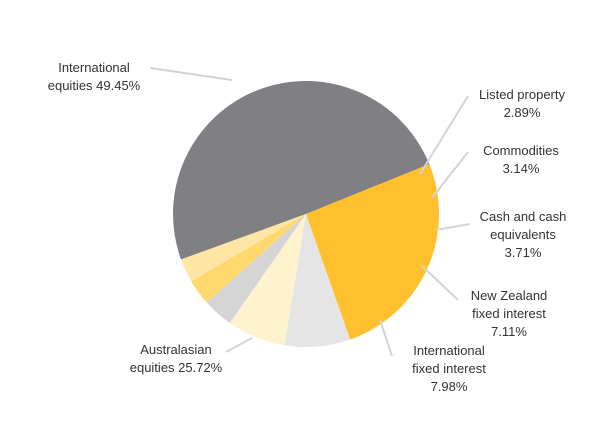  What do you see at coordinates (523, 216) in the screenshot?
I see `slice-label-line: Cash and cash` at bounding box center [523, 216].